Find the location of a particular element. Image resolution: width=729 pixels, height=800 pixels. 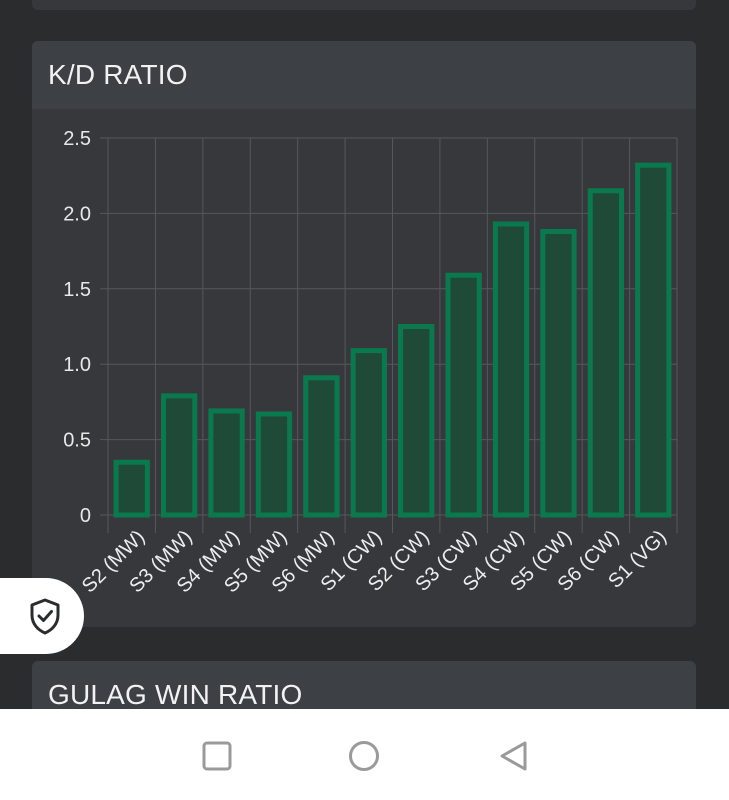

y-tick-label: 0.5 is located at coordinates (77, 441).